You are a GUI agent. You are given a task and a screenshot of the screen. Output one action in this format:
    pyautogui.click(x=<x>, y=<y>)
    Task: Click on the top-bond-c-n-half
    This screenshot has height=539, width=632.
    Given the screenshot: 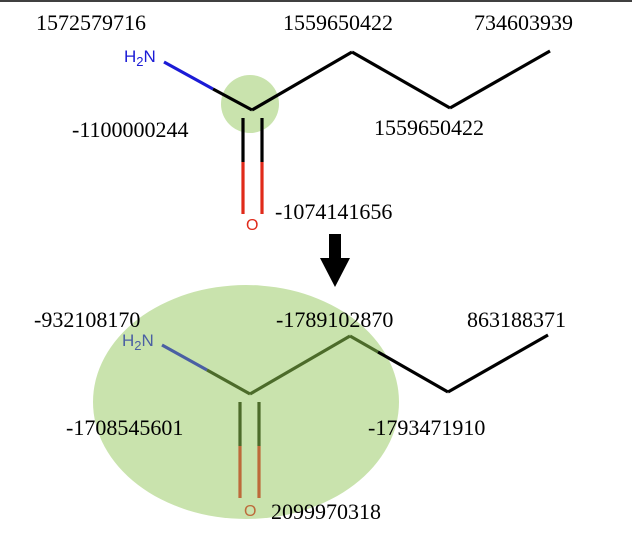 What is the action you would take?
    pyautogui.click(x=232, y=99)
    